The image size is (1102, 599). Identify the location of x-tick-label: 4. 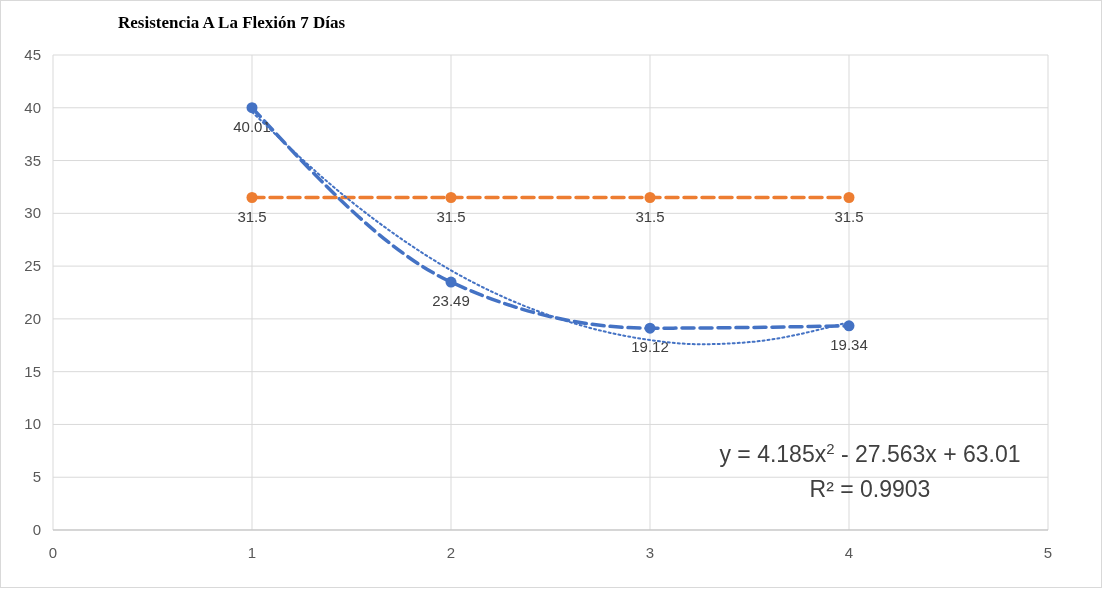
(849, 552).